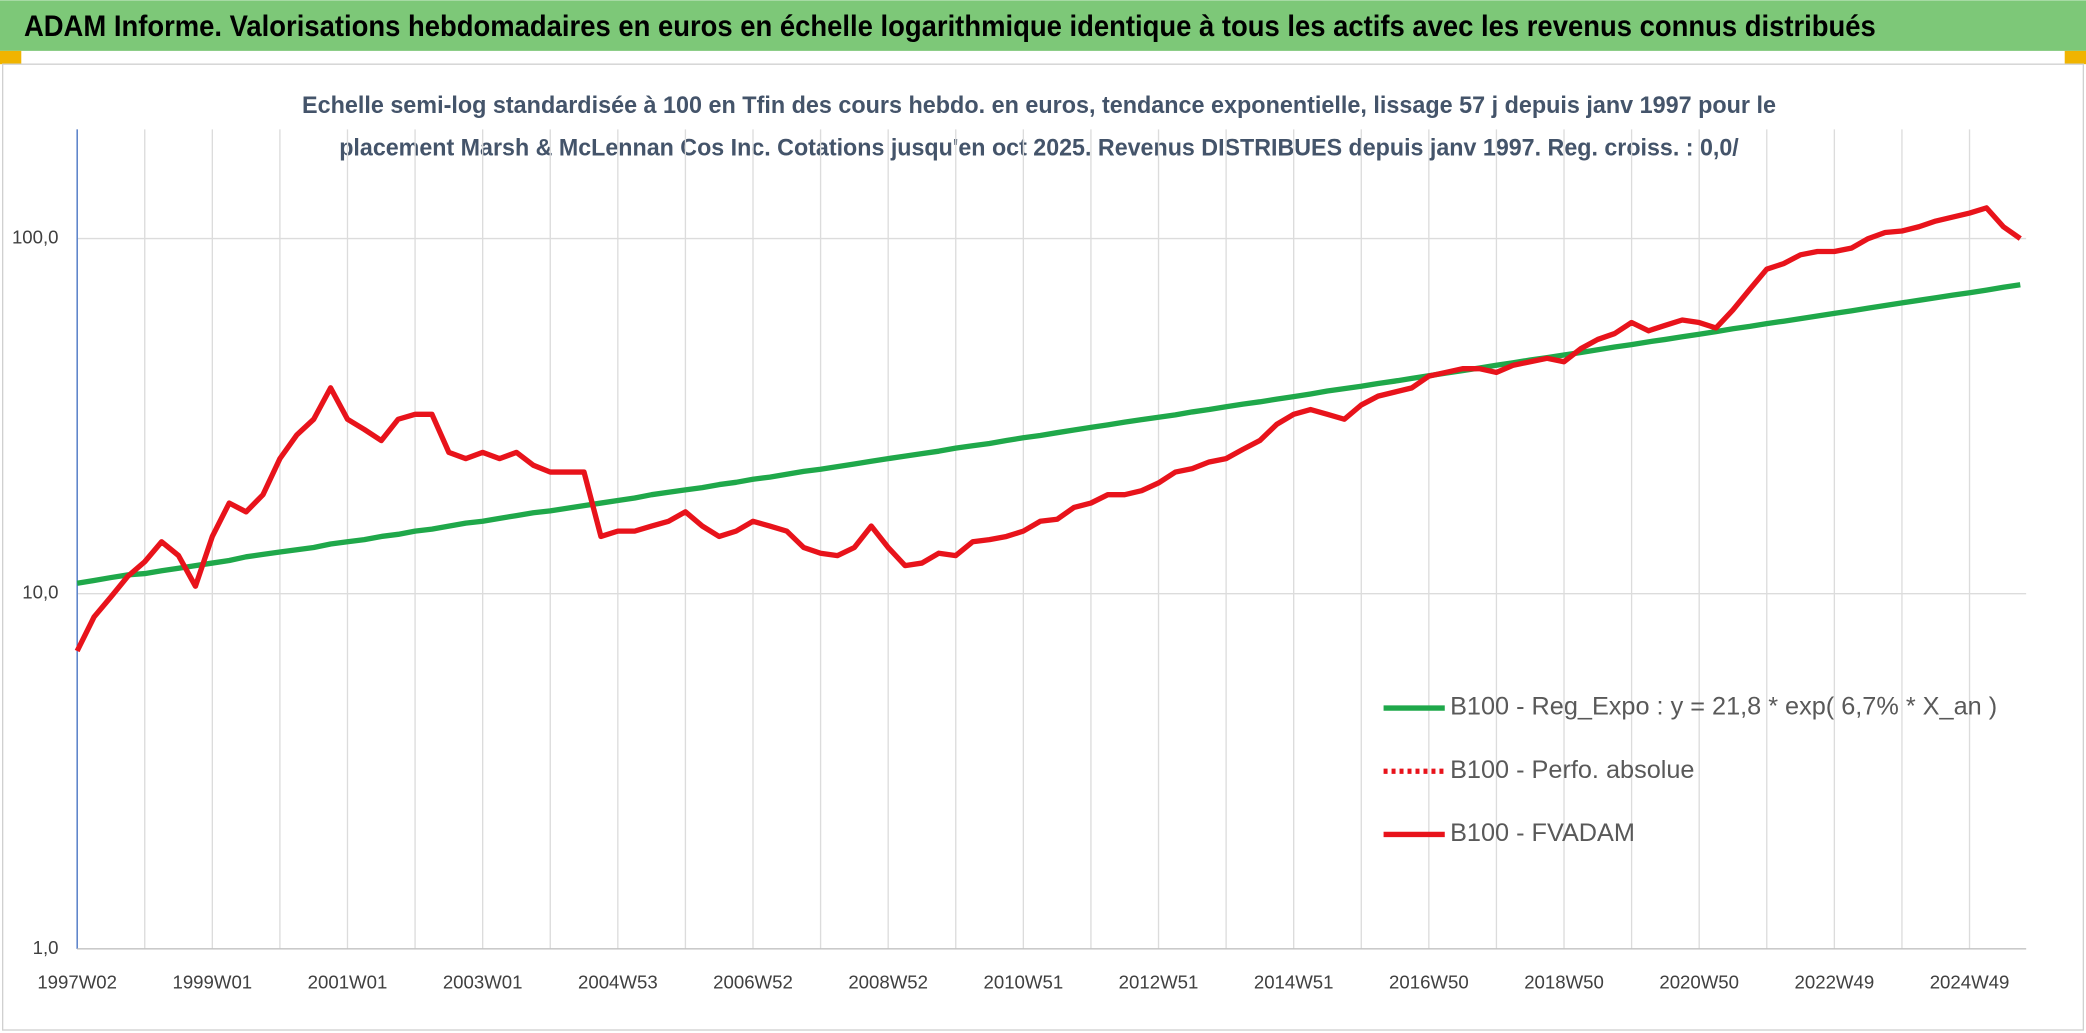 The width and height of the screenshot is (2086, 1033). What do you see at coordinates (1294, 981) in the screenshot?
I see `x-tick-label: 2014W51` at bounding box center [1294, 981].